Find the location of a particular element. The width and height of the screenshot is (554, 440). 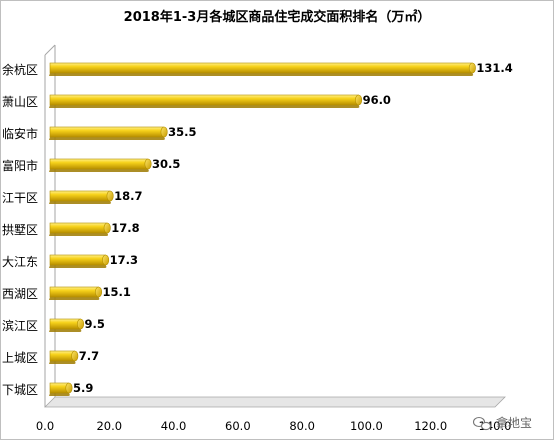

value-label: 17.8 is located at coordinates (125, 228).